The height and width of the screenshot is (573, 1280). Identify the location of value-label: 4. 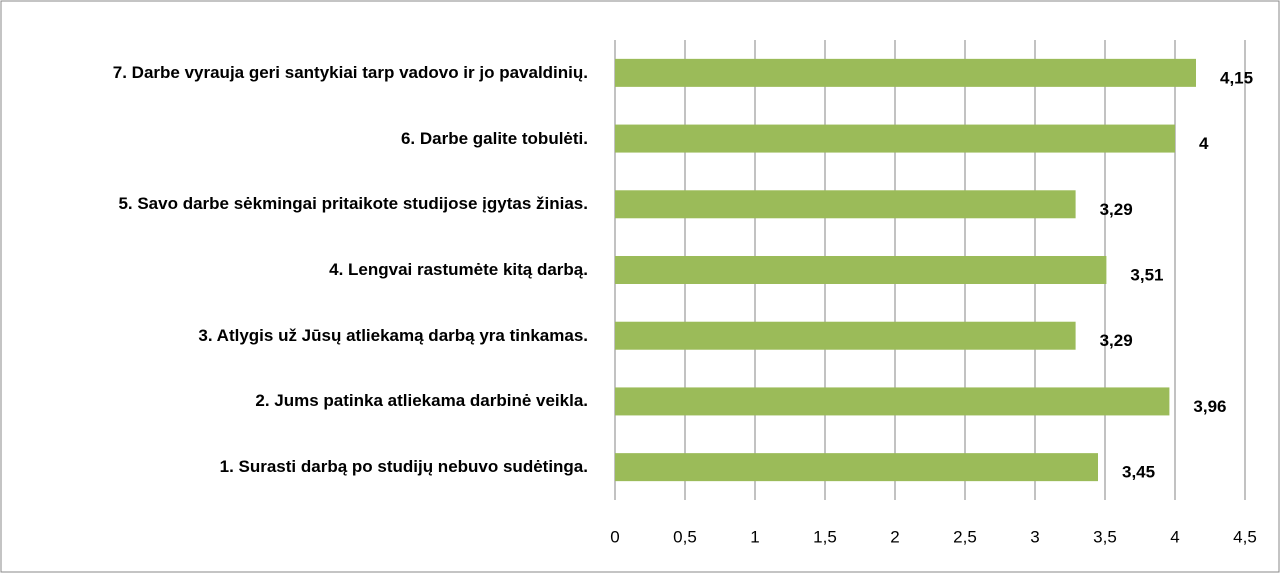
(1204, 143).